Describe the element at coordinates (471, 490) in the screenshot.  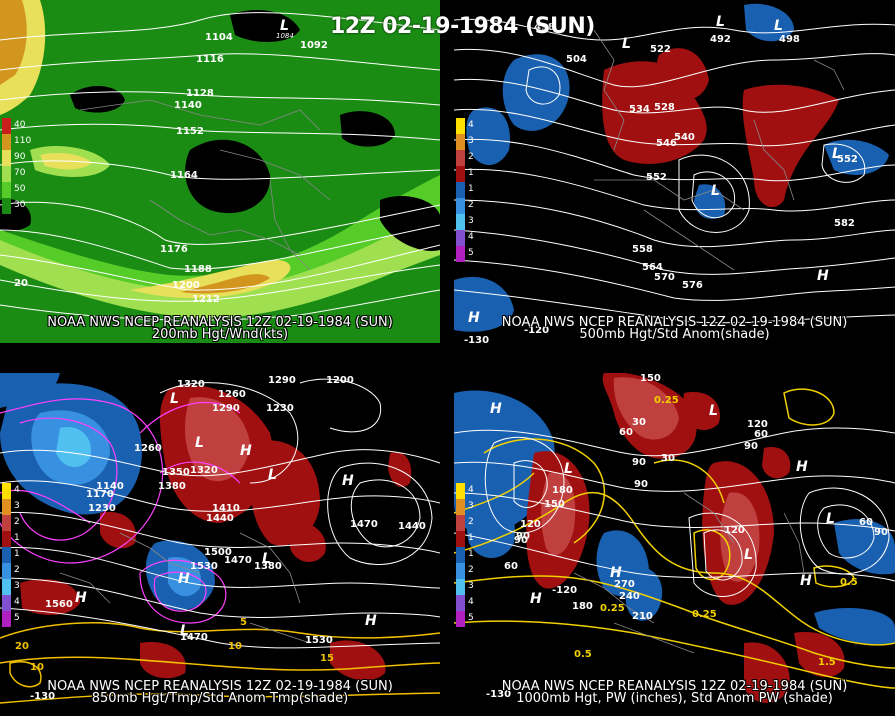
I see `legend-label: 4` at that location.